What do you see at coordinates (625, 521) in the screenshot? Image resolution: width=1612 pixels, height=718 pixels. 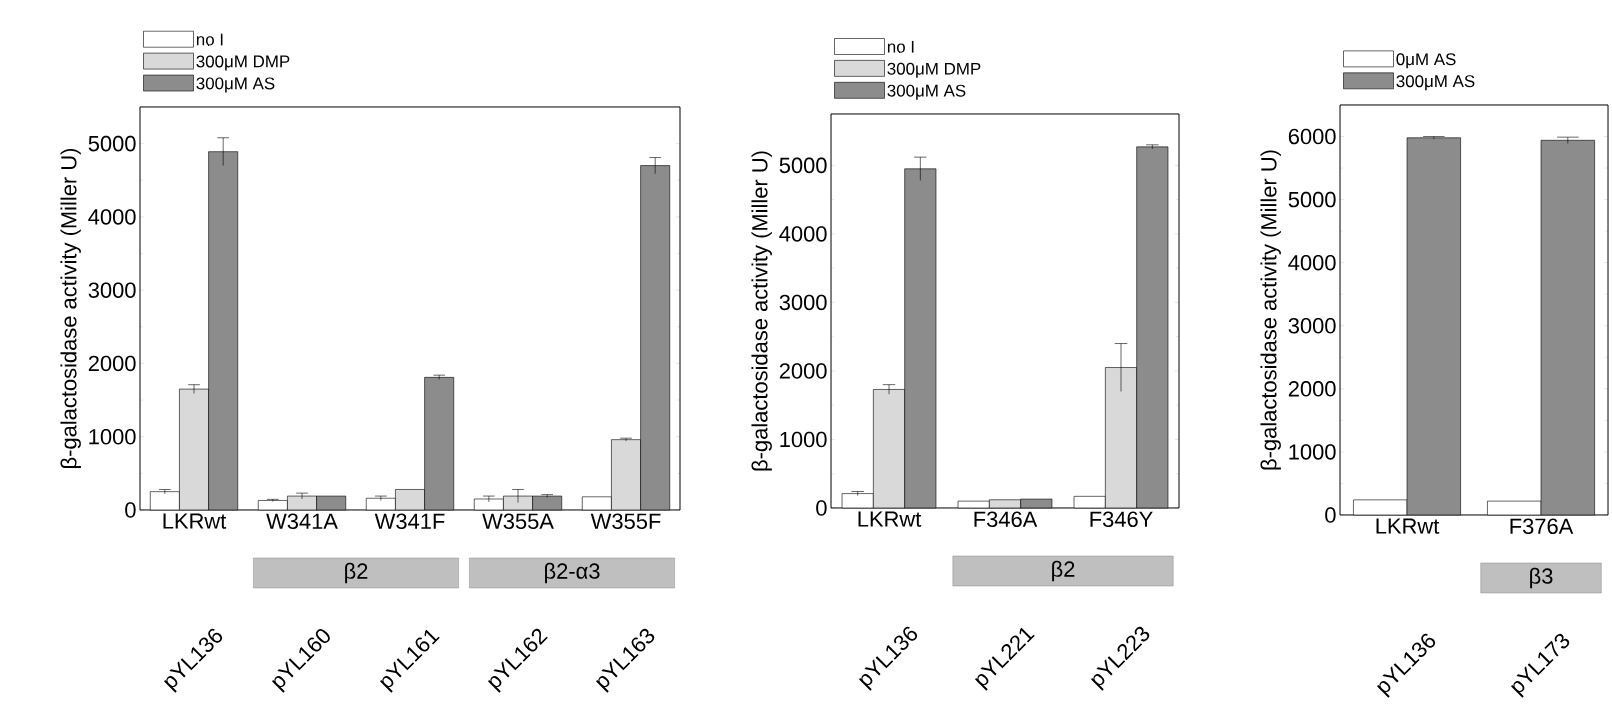 I see `x-tick-label: W355F` at bounding box center [625, 521].